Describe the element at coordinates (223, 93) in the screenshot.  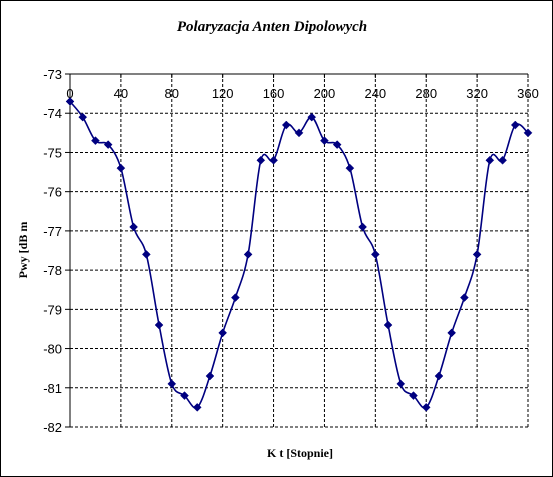
I see `x-tick-label: 120` at that location.